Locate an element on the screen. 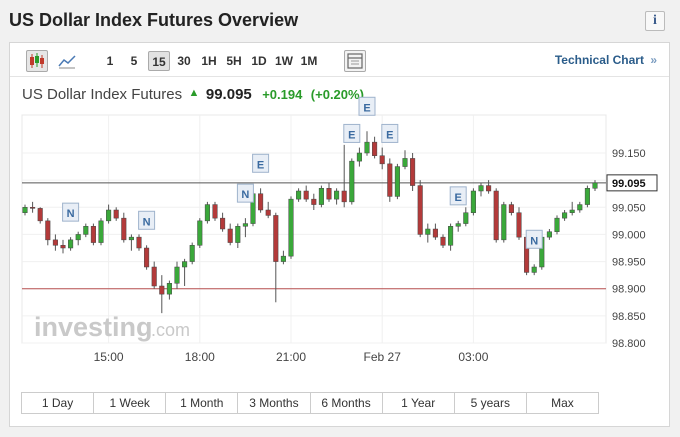 This screenshot has height=437, width=680. technical-chart-link: Technical Chart » is located at coordinates (606, 60).